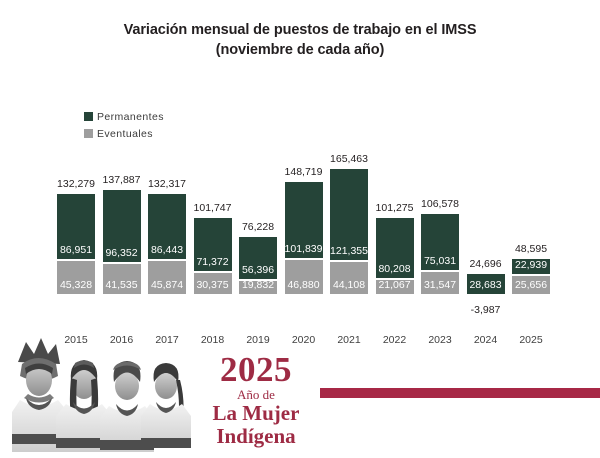 The width and height of the screenshot is (600, 458). Describe the element at coordinates (121, 253) in the screenshot. I see `bar-value-permanentes-2016: 96,352` at that location.